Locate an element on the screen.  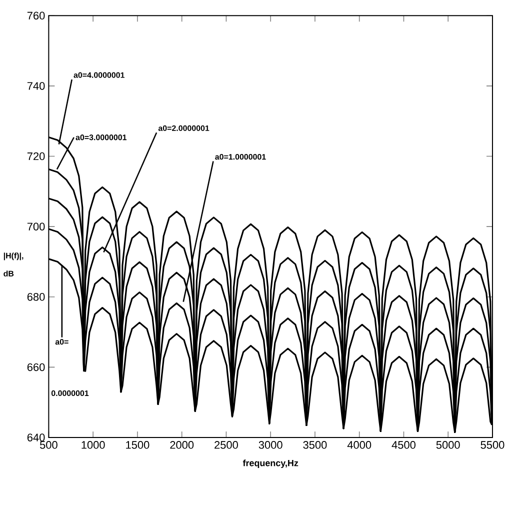
x-tick-label: 4000 is located at coordinates (359, 444).